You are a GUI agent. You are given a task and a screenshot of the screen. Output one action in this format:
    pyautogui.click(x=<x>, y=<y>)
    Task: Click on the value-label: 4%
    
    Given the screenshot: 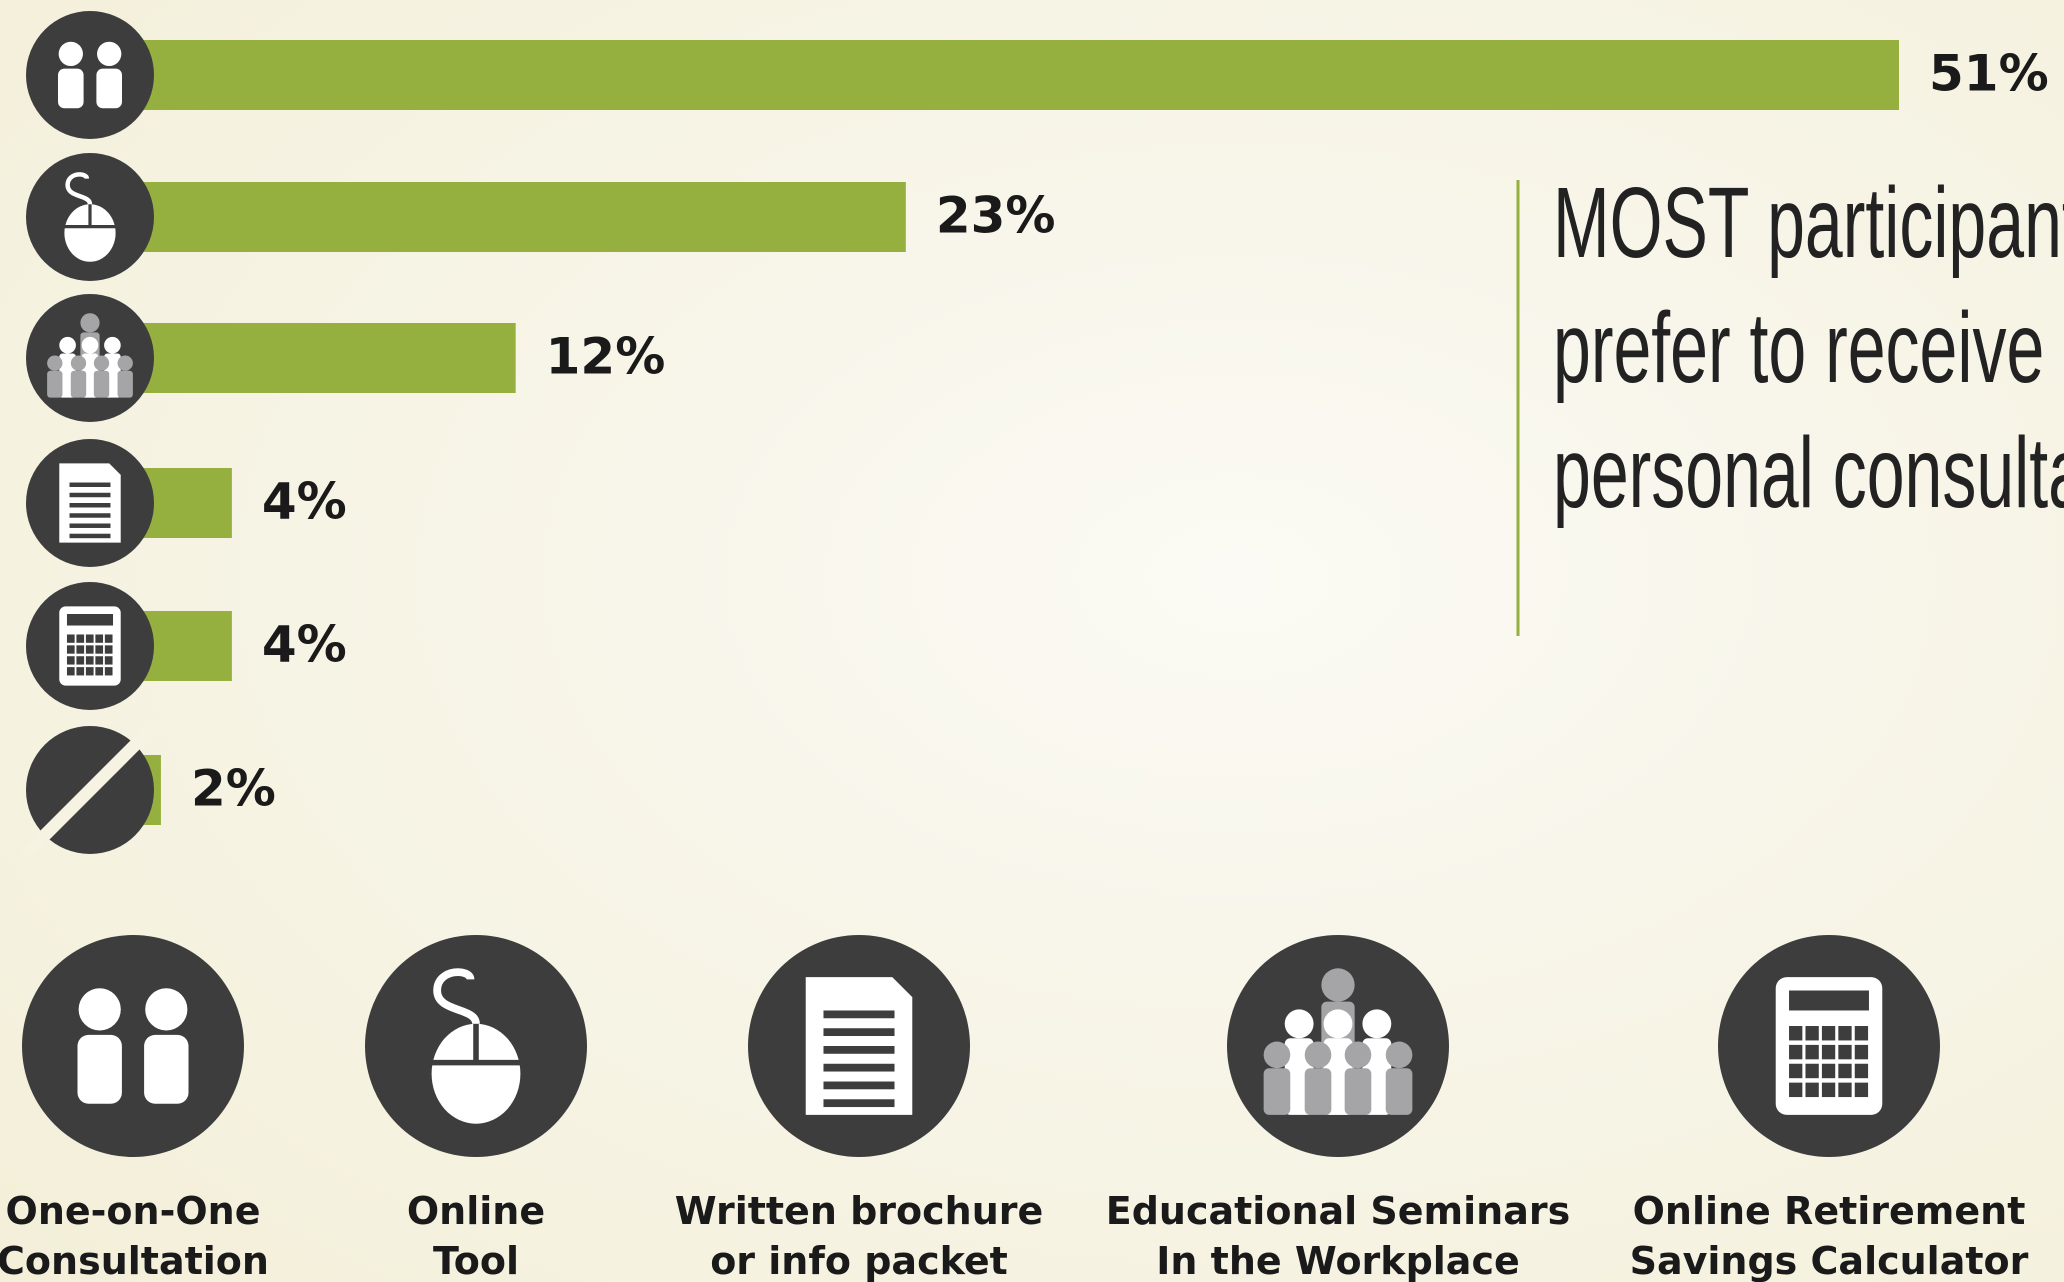 What is the action you would take?
    pyautogui.click(x=304, y=645)
    